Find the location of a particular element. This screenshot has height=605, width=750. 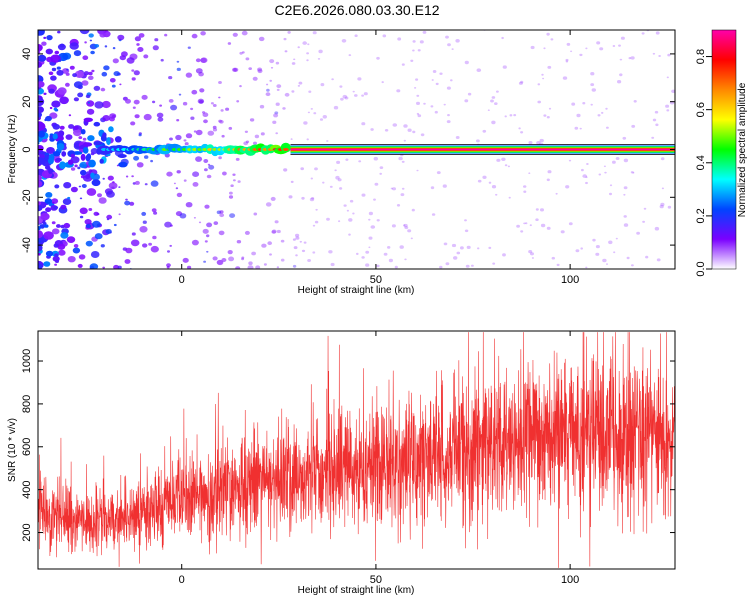

y-tick-label: 40 is located at coordinates (27, 54).